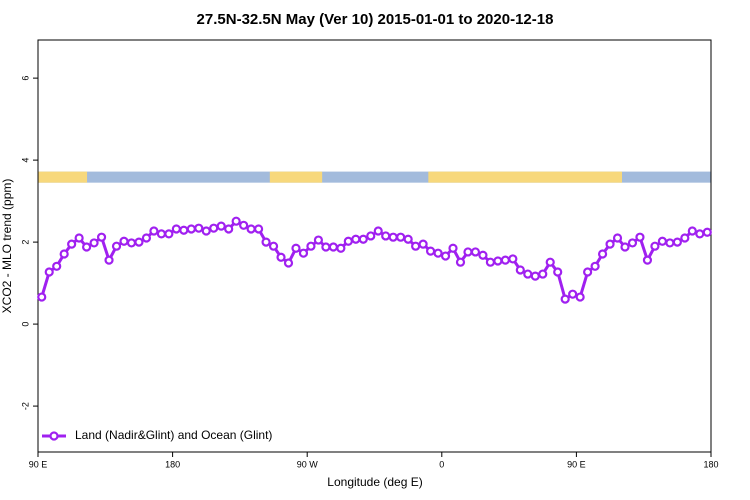 The width and height of the screenshot is (750, 500). What do you see at coordinates (7, 246) in the screenshot?
I see `y-axis-label: XCO2 - MLO trend (ppm)` at bounding box center [7, 246].